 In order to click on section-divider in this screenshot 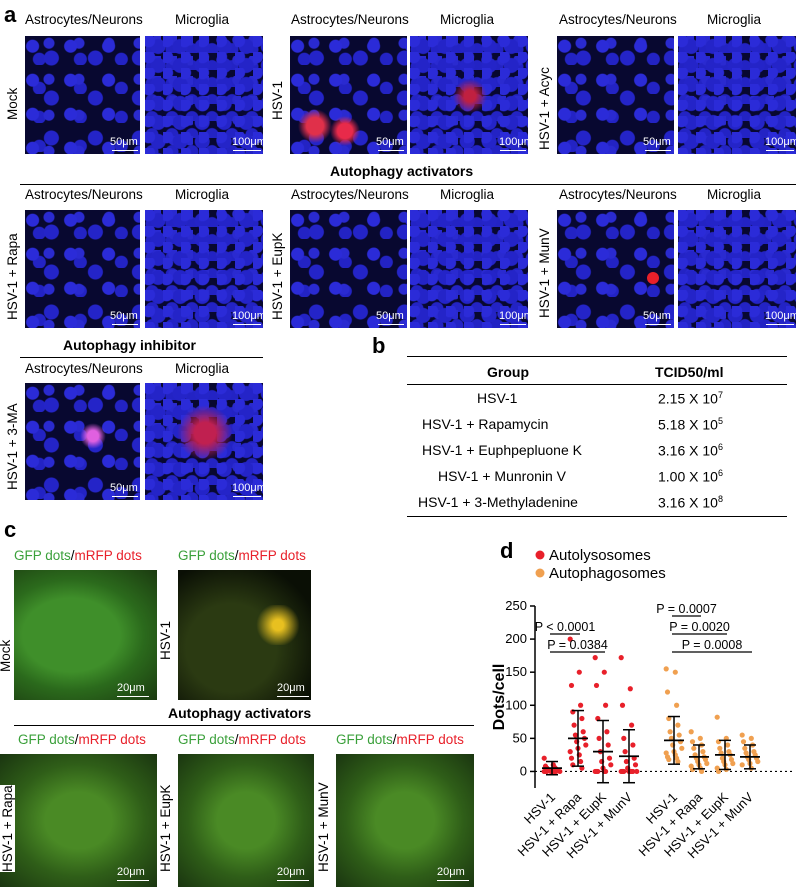, I will do `click(141, 357)`.